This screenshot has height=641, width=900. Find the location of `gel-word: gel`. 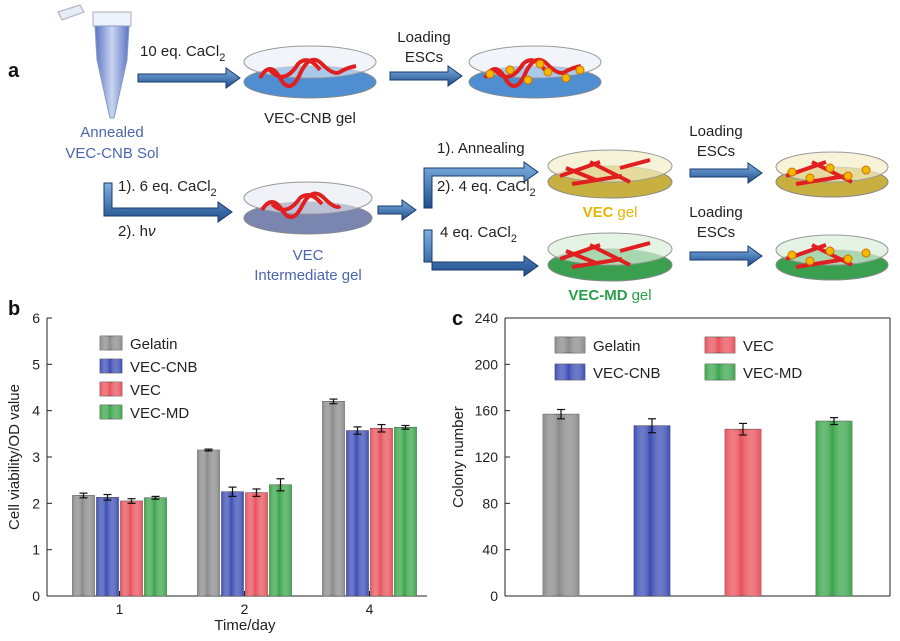

gel-word: gel is located at coordinates (627, 212).